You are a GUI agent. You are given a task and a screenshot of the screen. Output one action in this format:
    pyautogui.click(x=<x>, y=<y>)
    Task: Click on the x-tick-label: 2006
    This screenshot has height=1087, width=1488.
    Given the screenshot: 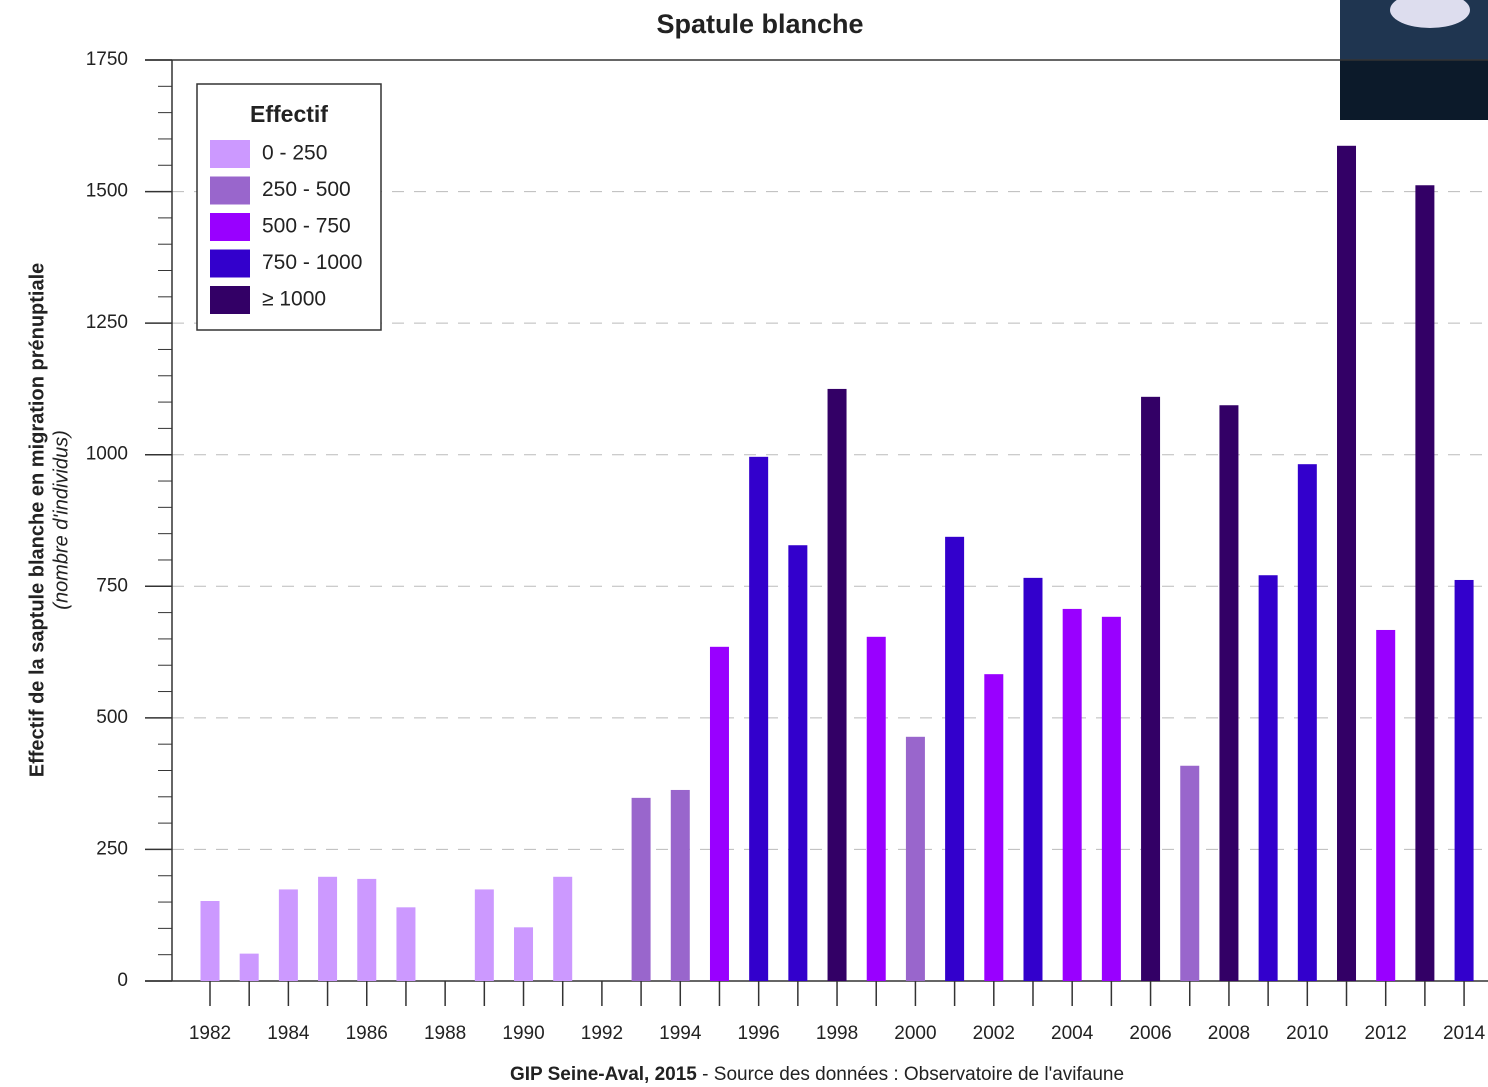 What is the action you would take?
    pyautogui.click(x=1150, y=1033)
    